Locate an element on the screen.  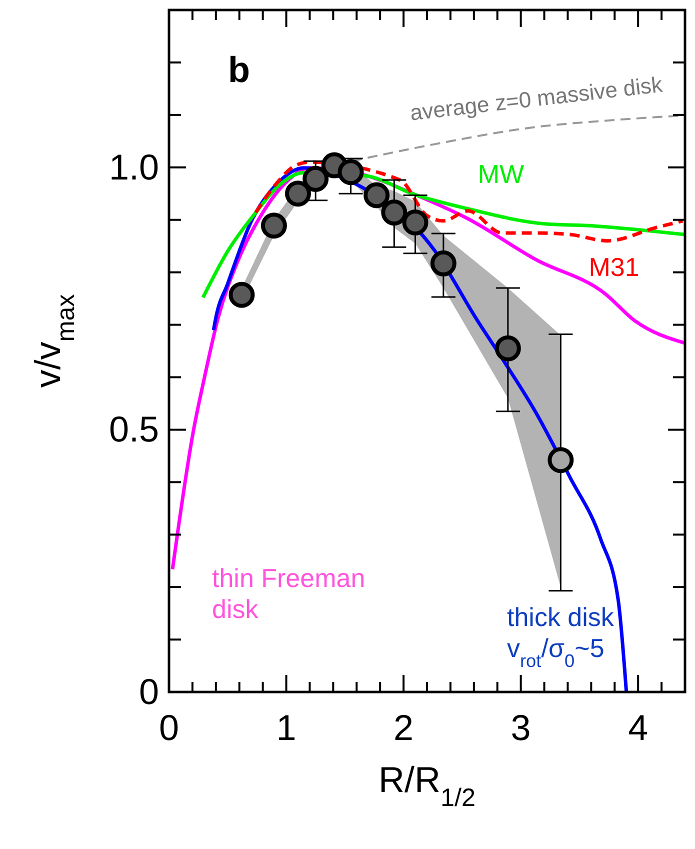
x-axis-title: R/R$_{1/2}$ is located at coordinates (427, 785).